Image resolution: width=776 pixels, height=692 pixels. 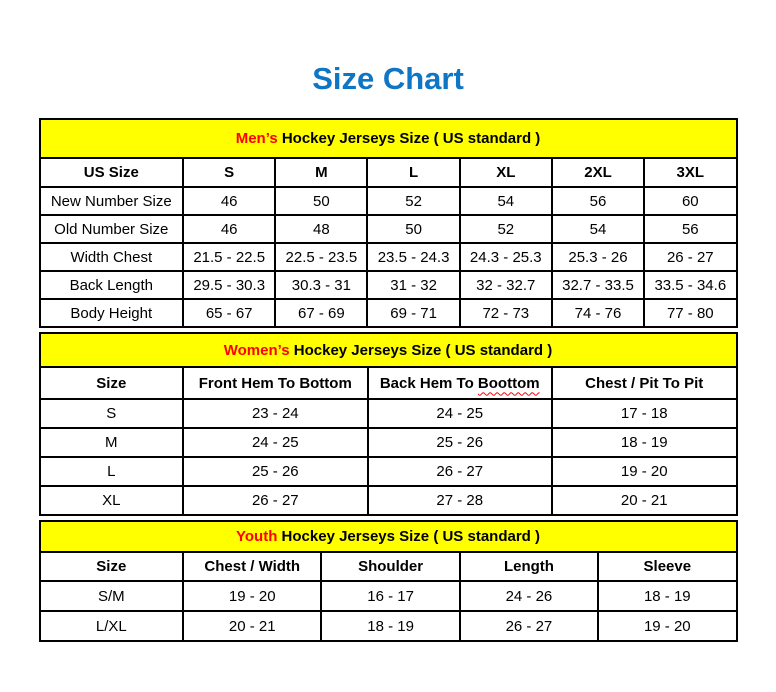 I want to click on mens-row-new-number-size: New Number Size 46 50 52 54 56 60, so click(x=388, y=201).